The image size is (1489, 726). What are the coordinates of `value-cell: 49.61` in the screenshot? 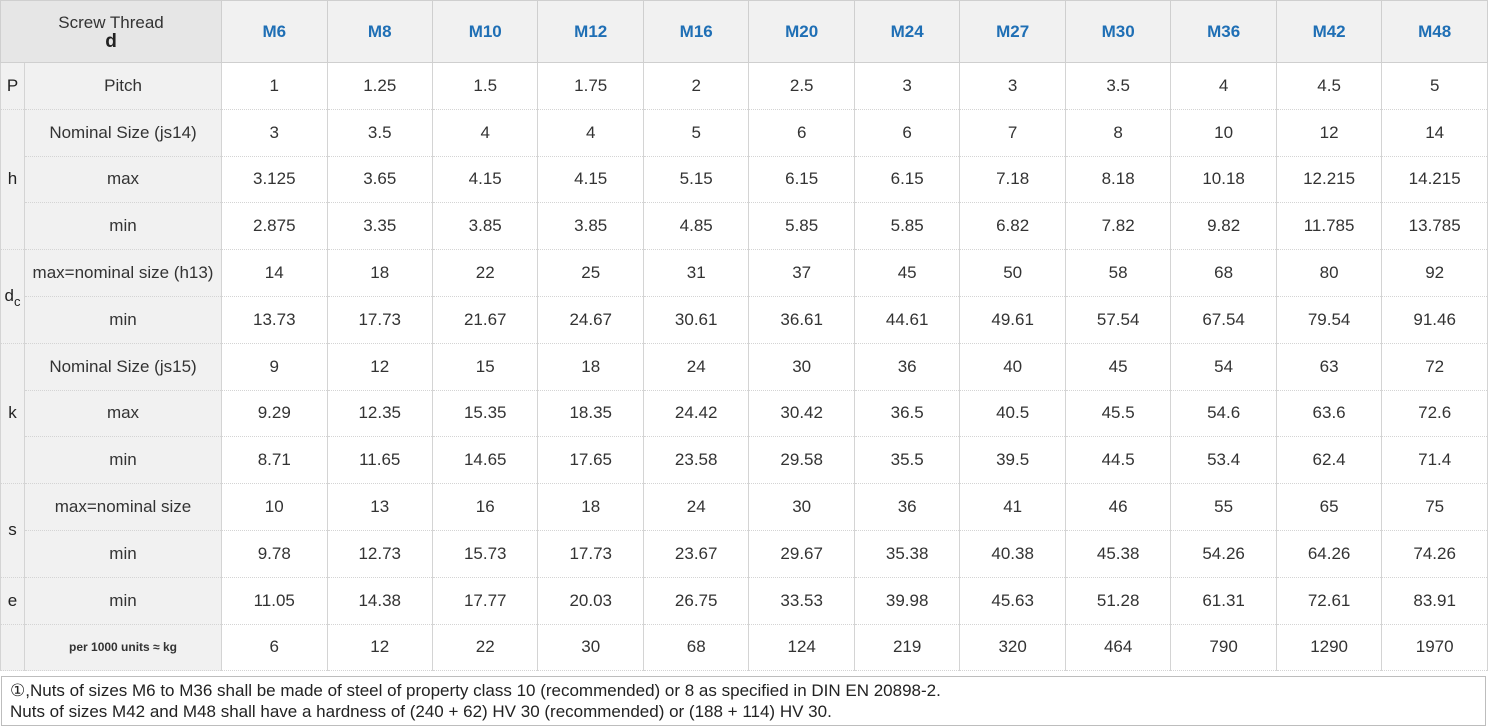 It's located at (1012, 319).